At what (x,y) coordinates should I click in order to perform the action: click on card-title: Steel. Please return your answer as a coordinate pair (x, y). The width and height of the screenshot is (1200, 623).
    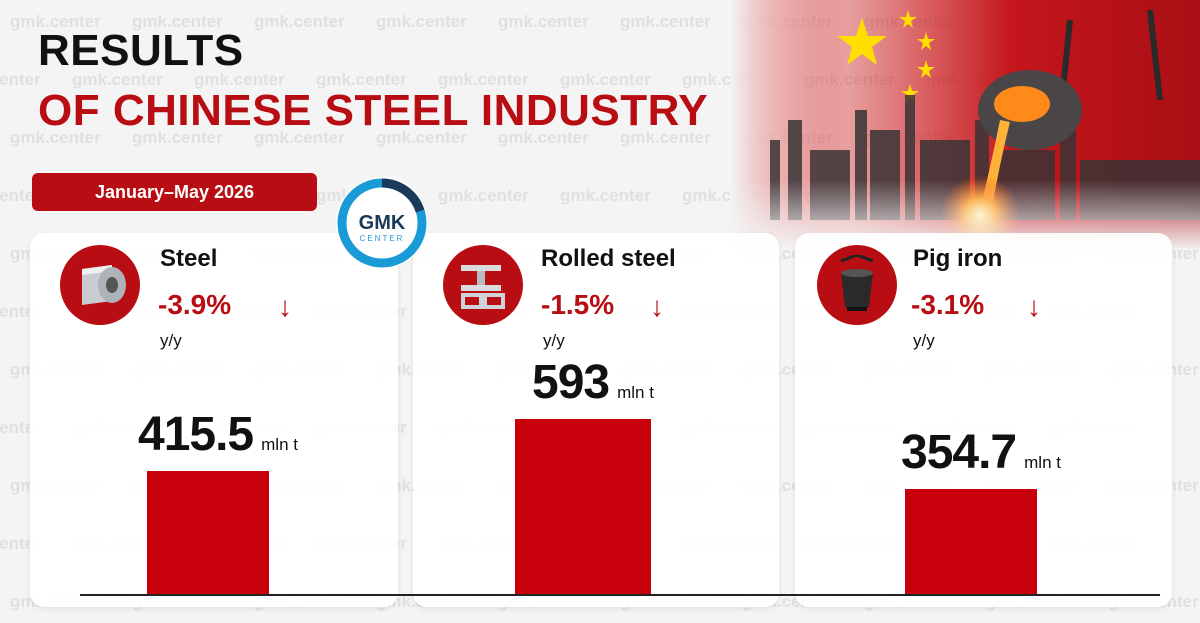
    Looking at the image, I should click on (189, 258).